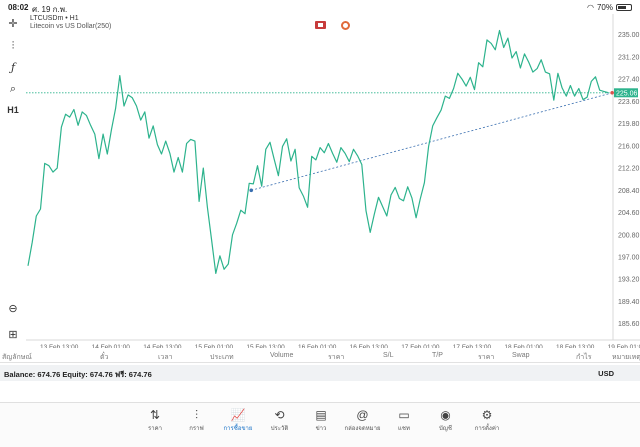 This screenshot has height=447, width=640. What do you see at coordinates (196, 429) in the screenshot?
I see `tab-label: กราฟ` at bounding box center [196, 429].